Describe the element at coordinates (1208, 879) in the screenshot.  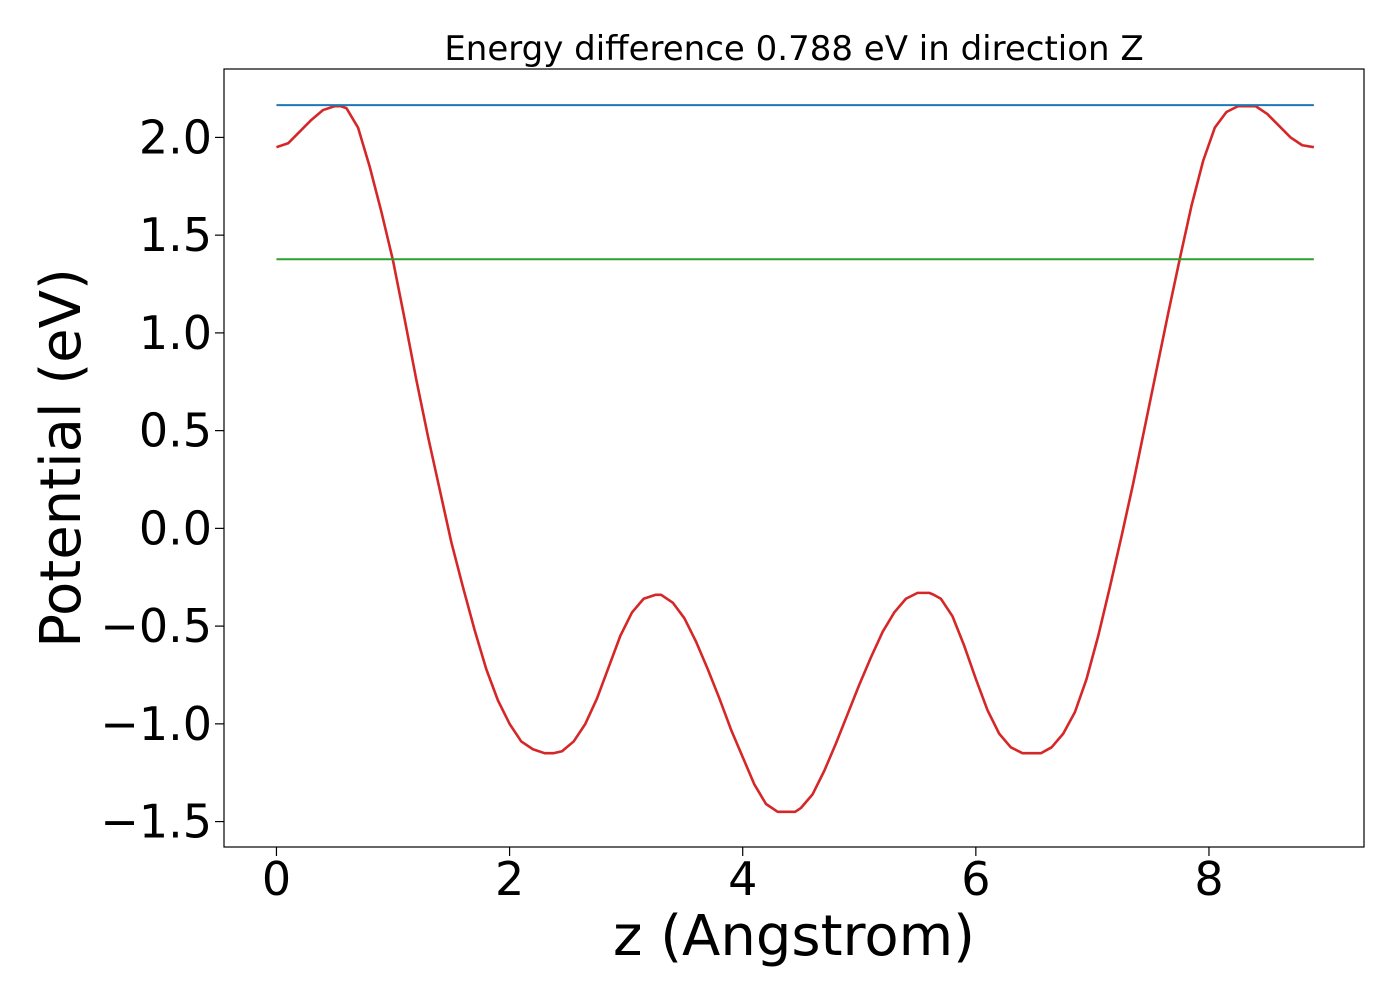
I see `x-tick-label: 8` at that location.